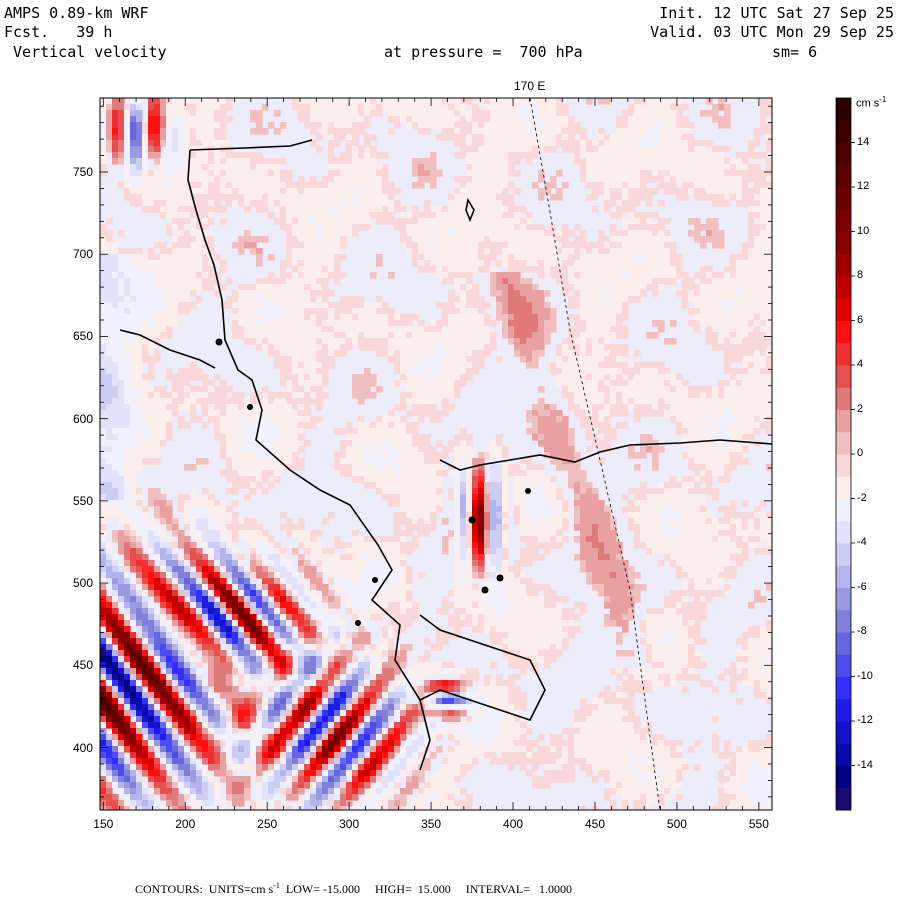 The width and height of the screenshot is (900, 900). Describe the element at coordinates (276, 885) in the screenshot. I see `contour-info-exp: -1` at that location.